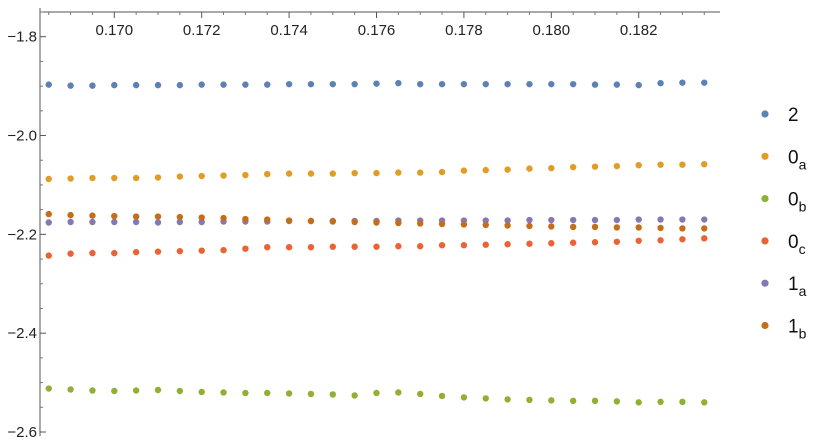 This screenshot has width=830, height=446. What do you see at coordinates (289, 30) in the screenshot?
I see `x-tick-label: 0.174` at bounding box center [289, 30].